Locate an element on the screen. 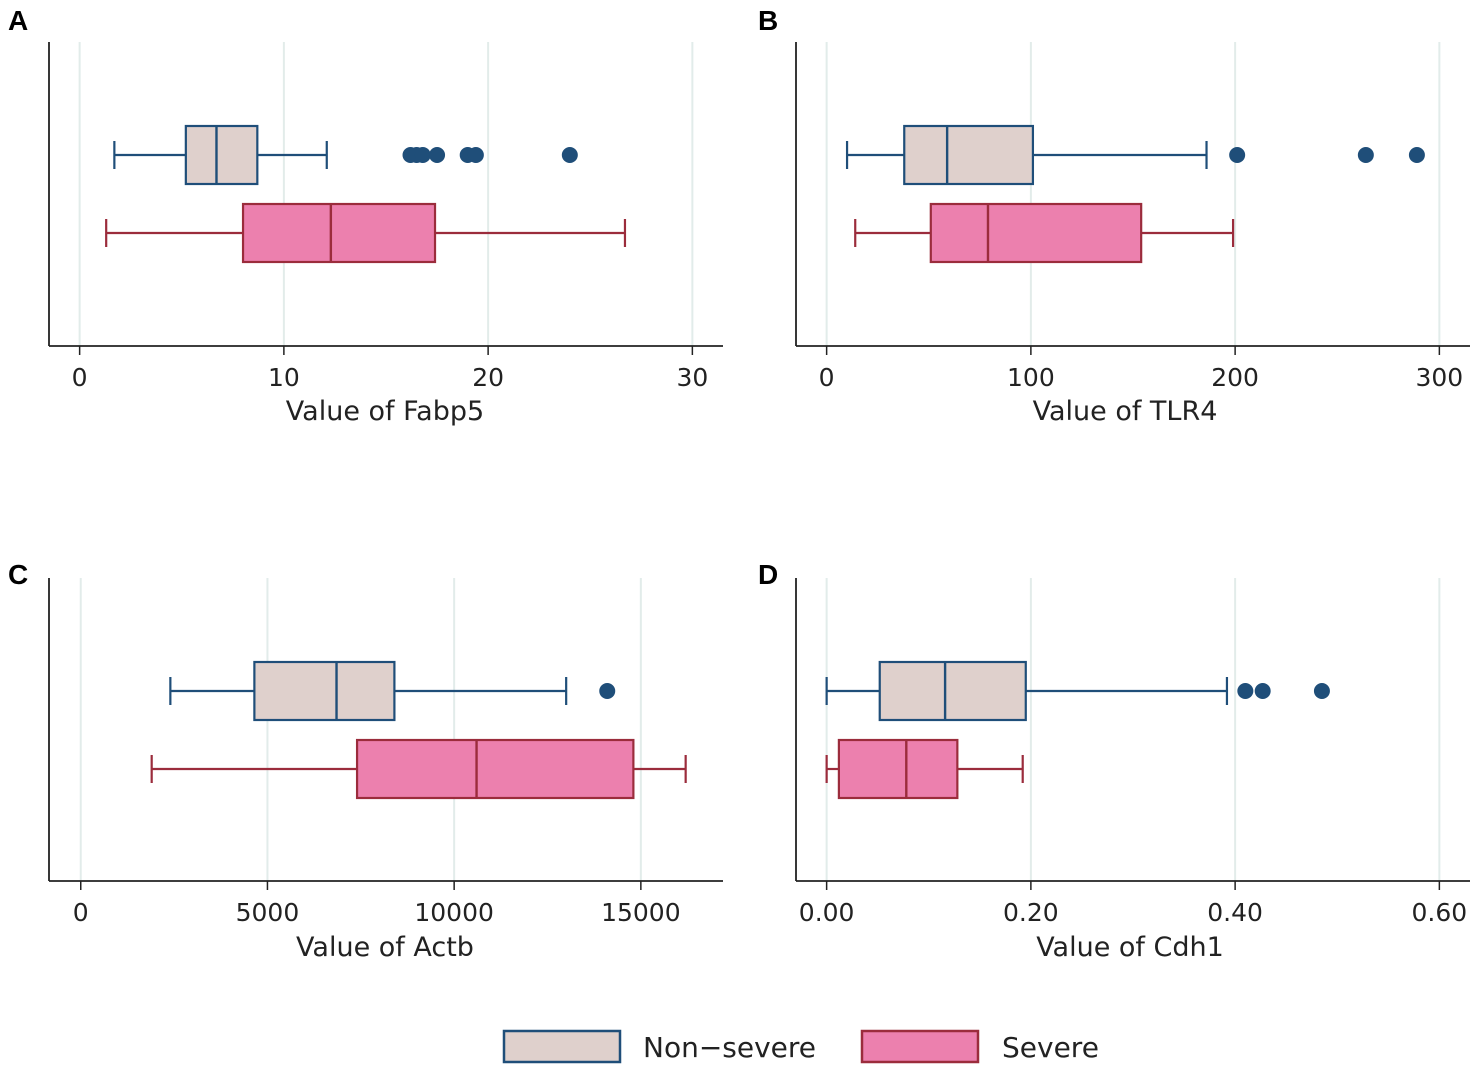 The image size is (1477, 1073). legend-label-severe: Severe is located at coordinates (1050, 1047).